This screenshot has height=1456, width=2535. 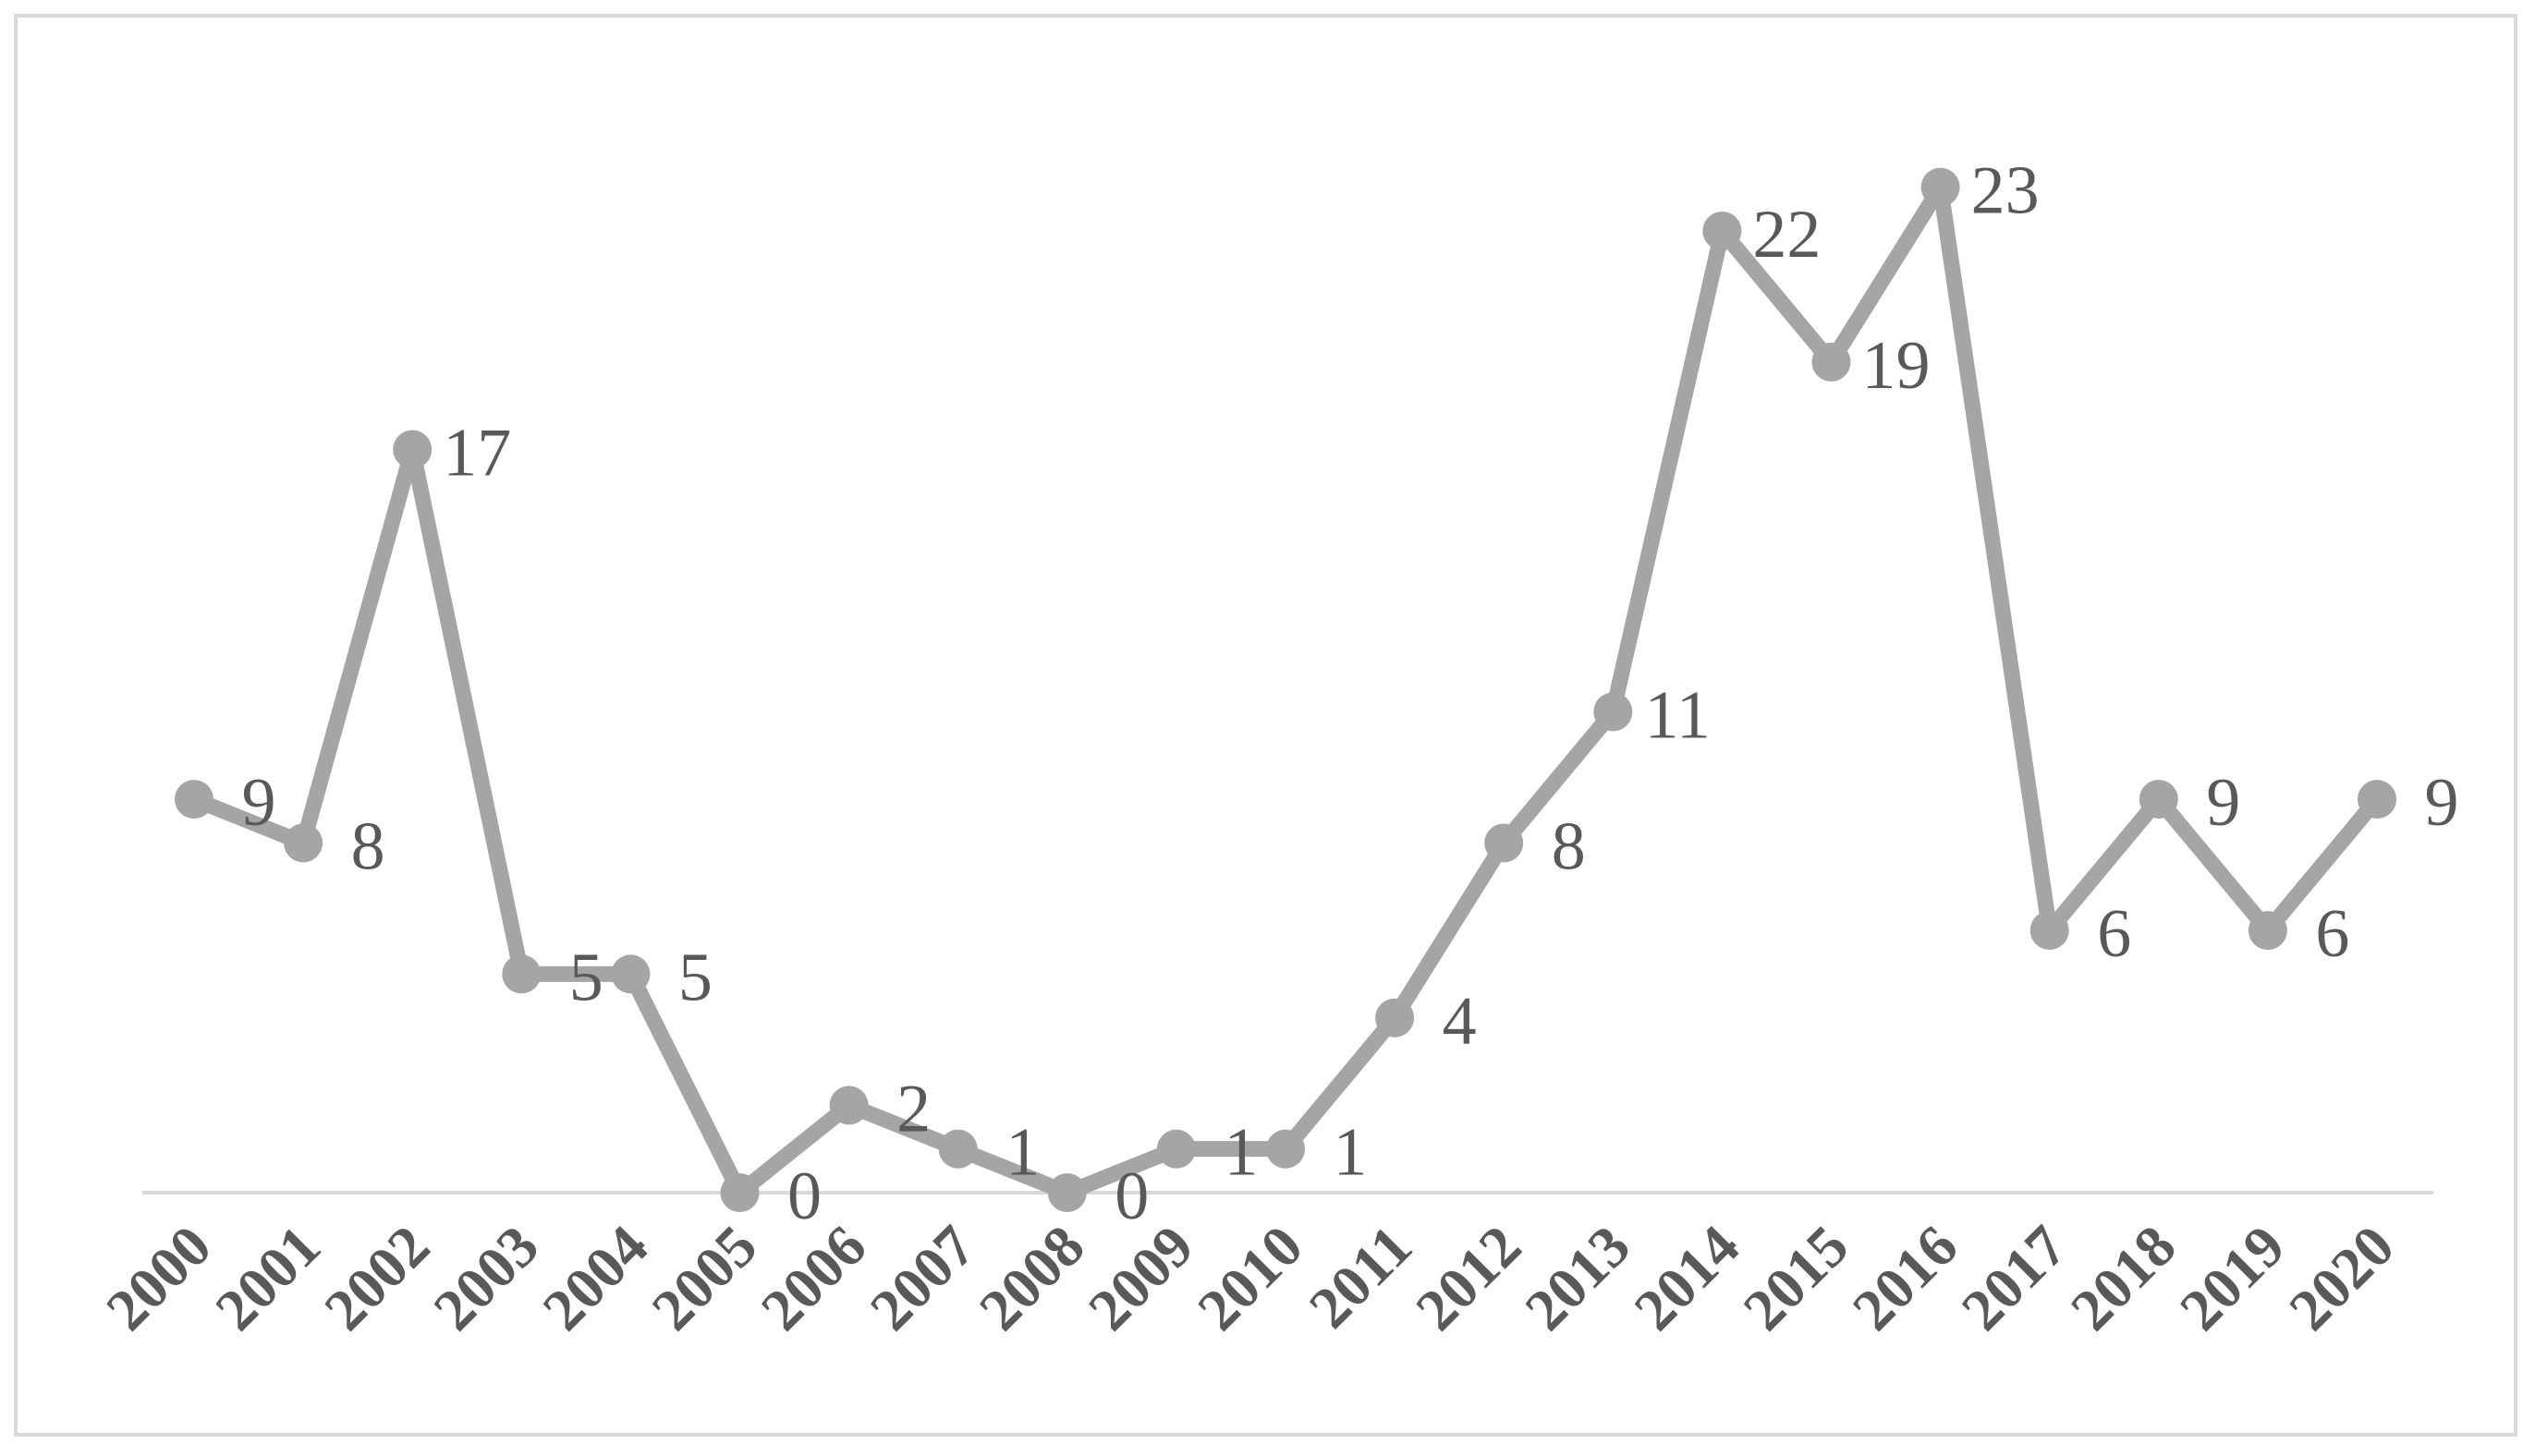 What do you see at coordinates (1896, 366) in the screenshot?
I see `data-label: 19` at bounding box center [1896, 366].